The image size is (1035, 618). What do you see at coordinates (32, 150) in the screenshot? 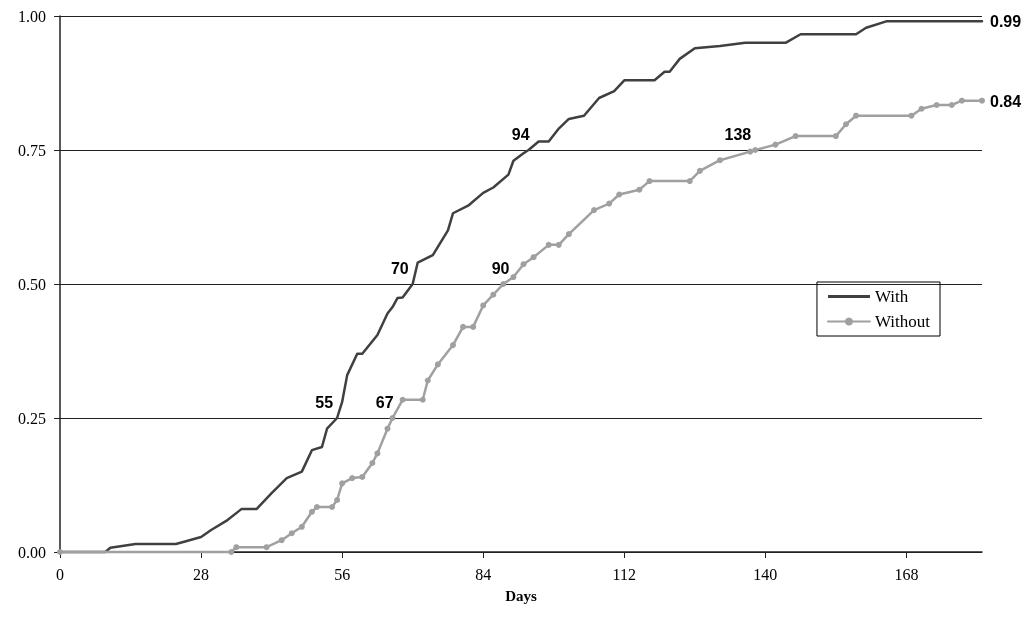
I see `y-tick-label: 0.75` at bounding box center [32, 150].